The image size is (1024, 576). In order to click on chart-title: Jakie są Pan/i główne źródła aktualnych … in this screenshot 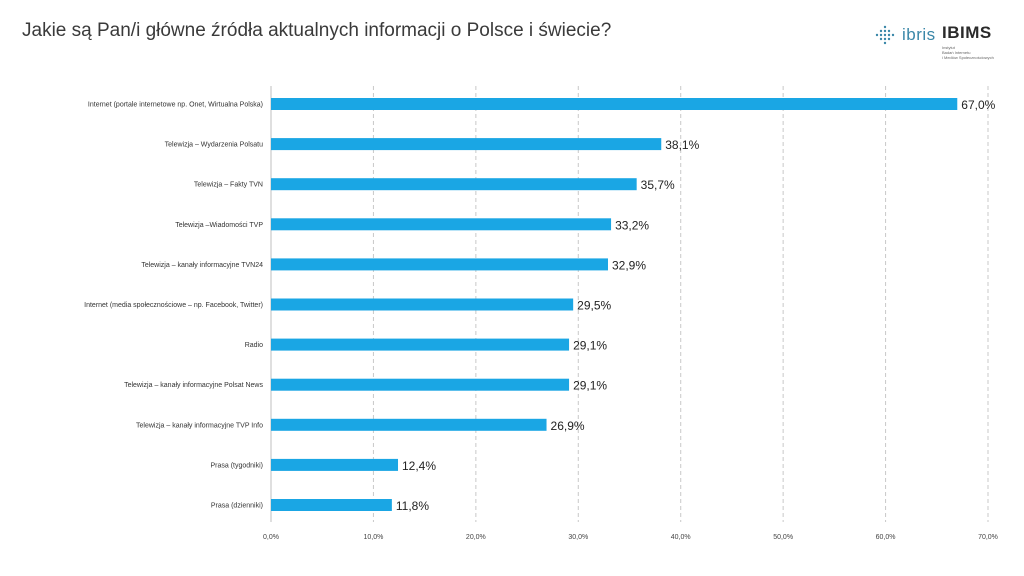, I will do `click(317, 30)`.